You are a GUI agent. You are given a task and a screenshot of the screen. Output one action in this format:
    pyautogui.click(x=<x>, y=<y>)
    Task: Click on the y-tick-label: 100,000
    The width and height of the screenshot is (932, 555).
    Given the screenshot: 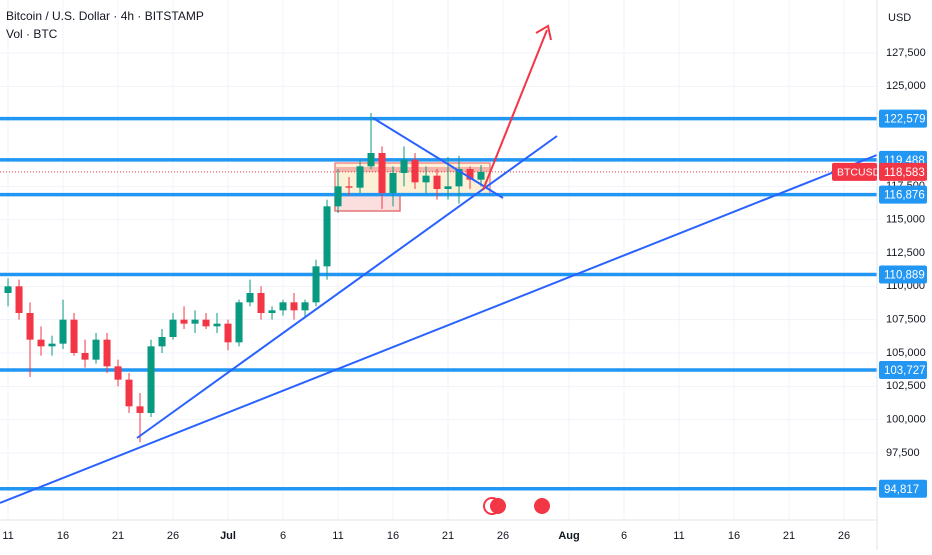 What is the action you would take?
    pyautogui.click(x=906, y=420)
    